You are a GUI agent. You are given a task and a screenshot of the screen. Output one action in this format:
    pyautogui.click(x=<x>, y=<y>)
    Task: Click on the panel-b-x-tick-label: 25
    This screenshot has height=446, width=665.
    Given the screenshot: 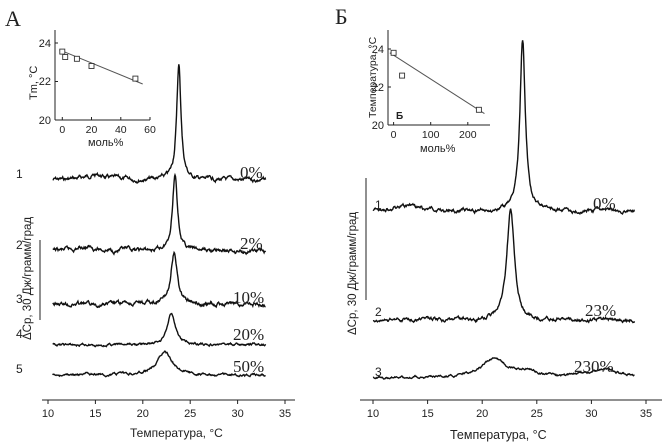 What is the action you would take?
    pyautogui.click(x=537, y=414)
    